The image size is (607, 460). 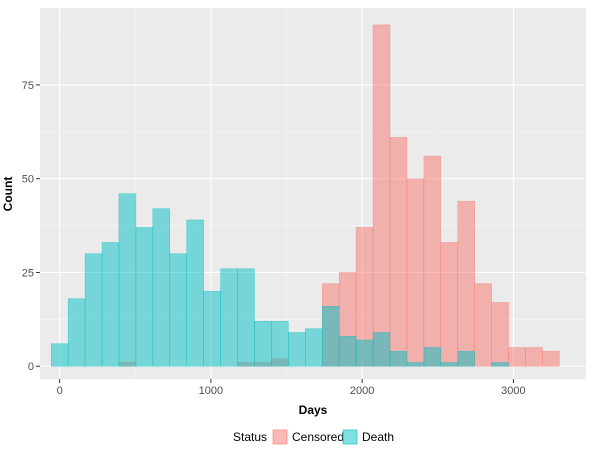 I want to click on legend: Status Censored Death, so click(x=313, y=437).